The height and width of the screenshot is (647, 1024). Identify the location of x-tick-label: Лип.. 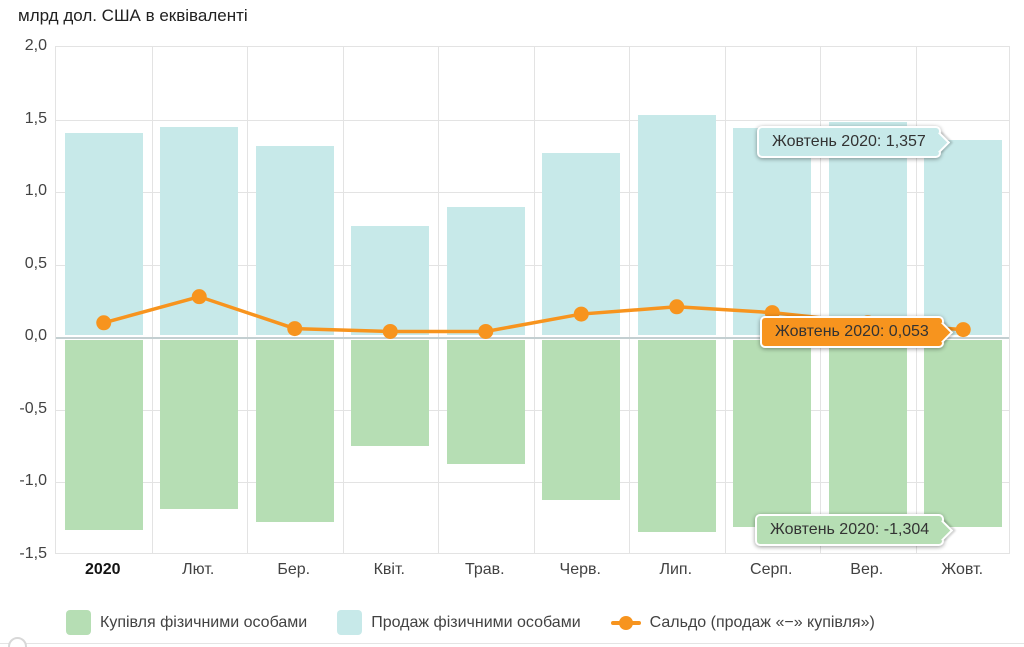
(676, 569).